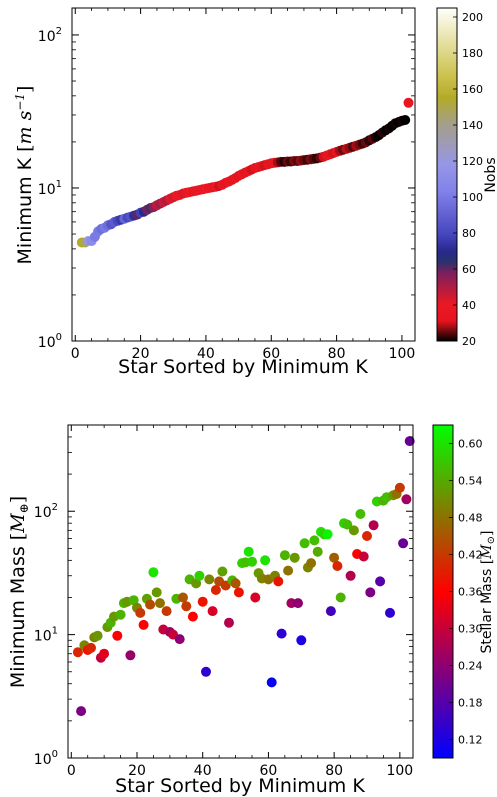 The height and width of the screenshot is (797, 497). I want to click on bottom-x-tick-label: 20, so click(137, 771).